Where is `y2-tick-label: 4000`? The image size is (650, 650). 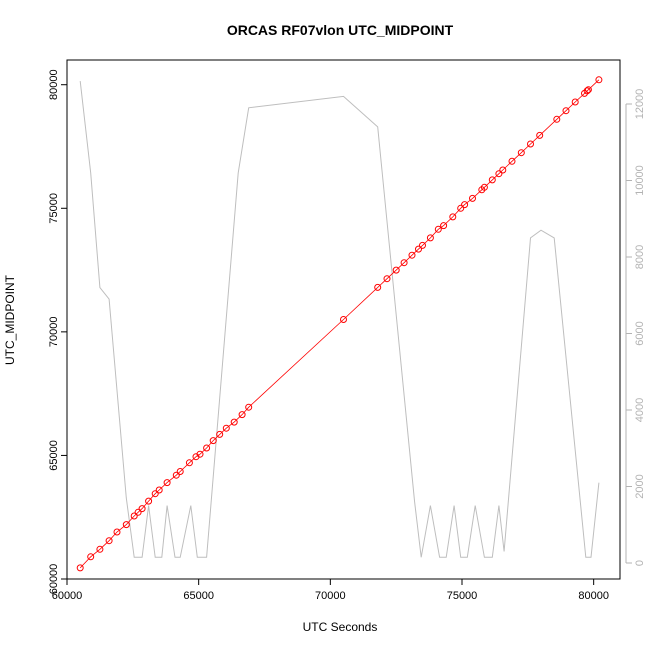
y2-tick-label: 4000 is located at coordinates (640, 410).